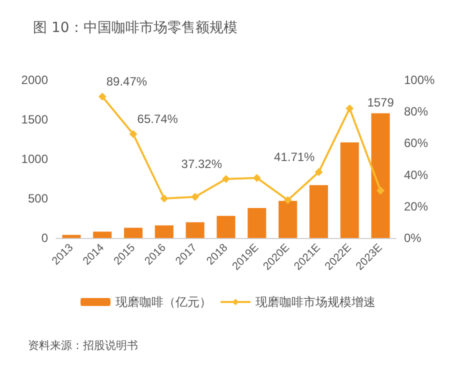 Image resolution: width=456 pixels, height=391 pixels. What do you see at coordinates (83, 345) in the screenshot?
I see `text: 资料来源：招股说明书` at bounding box center [83, 345].